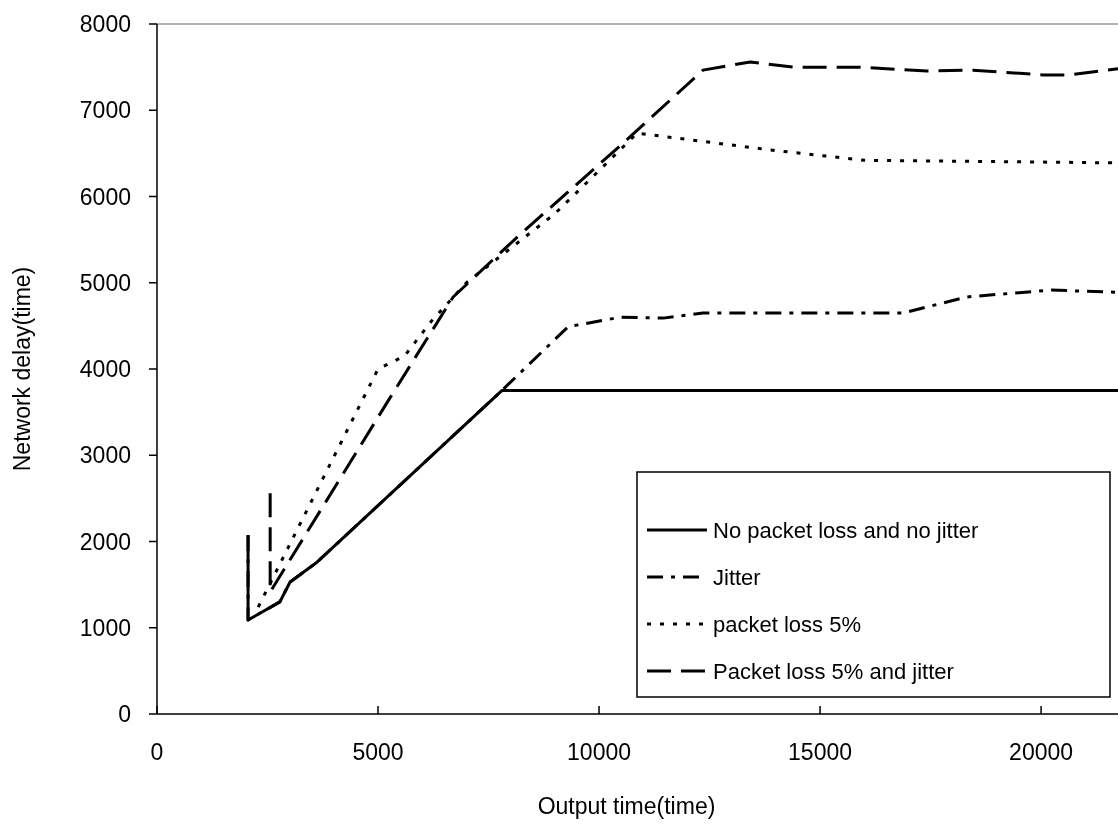 The image size is (1118, 829). I want to click on x-tick-label: 10000, so click(599, 752).